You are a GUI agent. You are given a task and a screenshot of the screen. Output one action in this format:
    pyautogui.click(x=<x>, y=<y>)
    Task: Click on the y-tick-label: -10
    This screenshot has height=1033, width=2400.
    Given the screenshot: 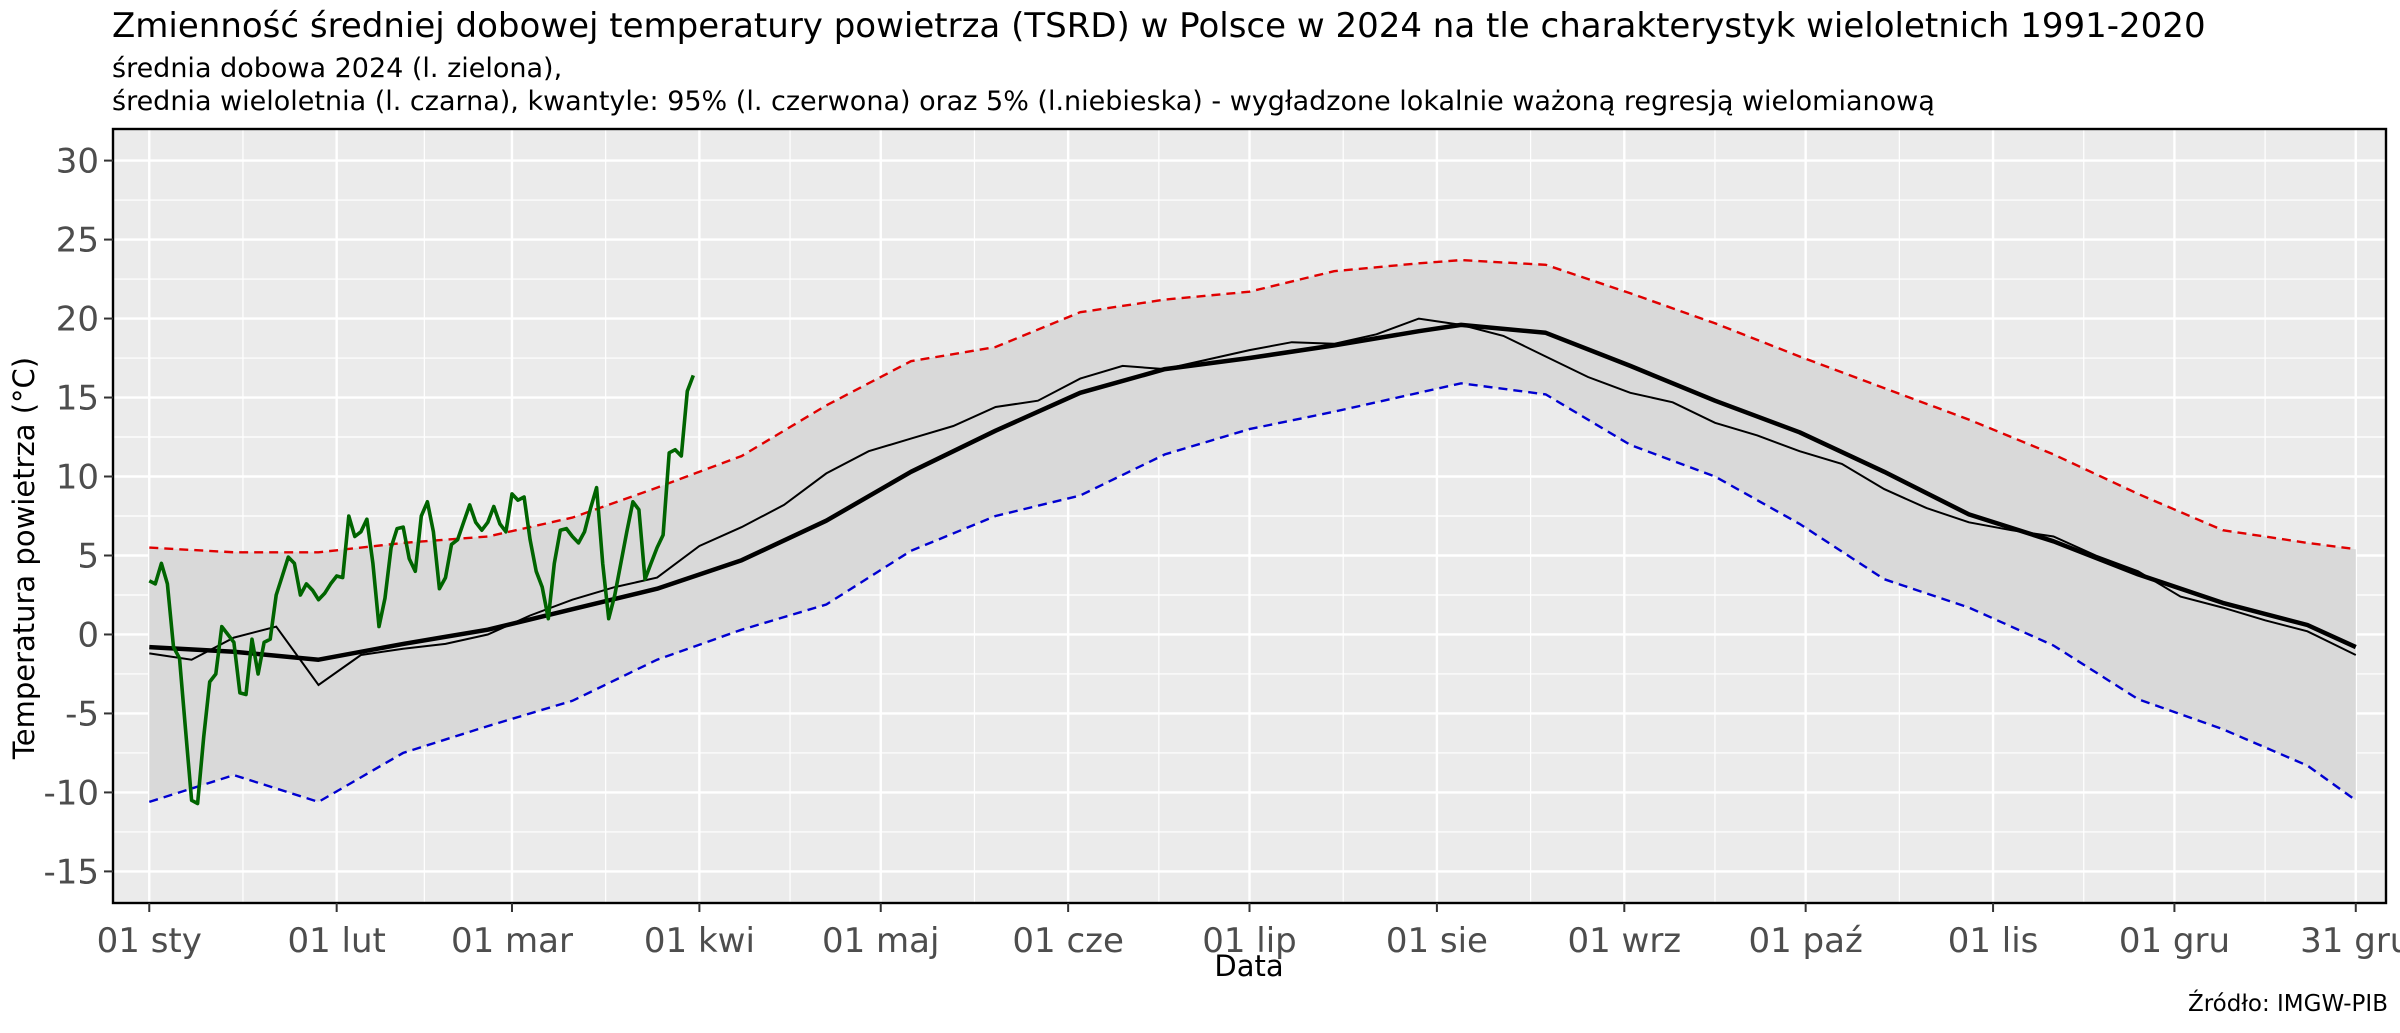 What is the action you would take?
    pyautogui.click(x=71, y=793)
    